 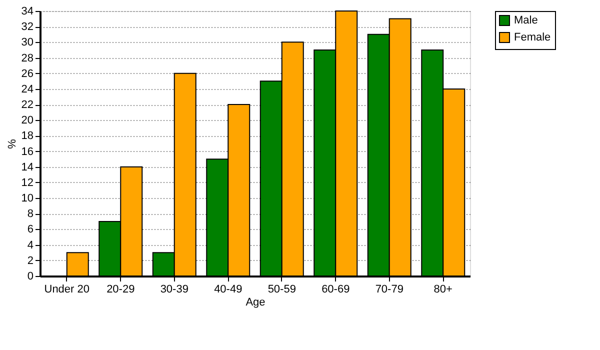 I want to click on y-tick-label: 12, so click(x=27, y=182).